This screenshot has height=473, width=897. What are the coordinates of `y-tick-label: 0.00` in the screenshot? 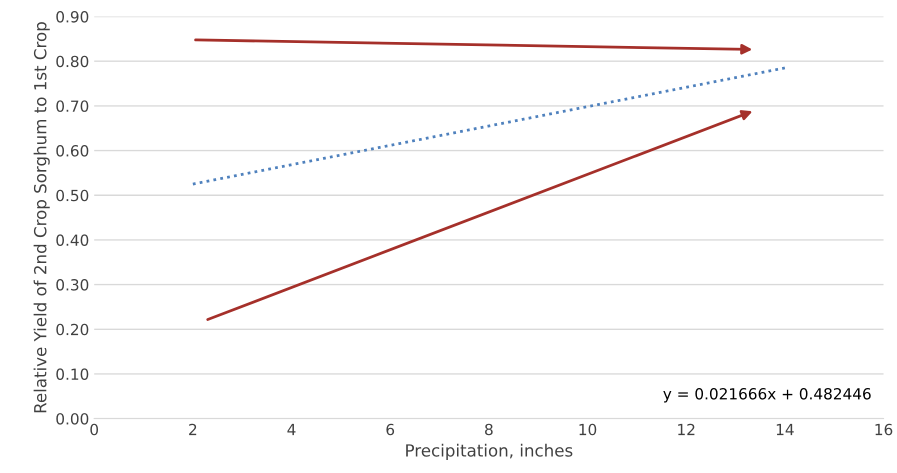 It's located at (72, 419).